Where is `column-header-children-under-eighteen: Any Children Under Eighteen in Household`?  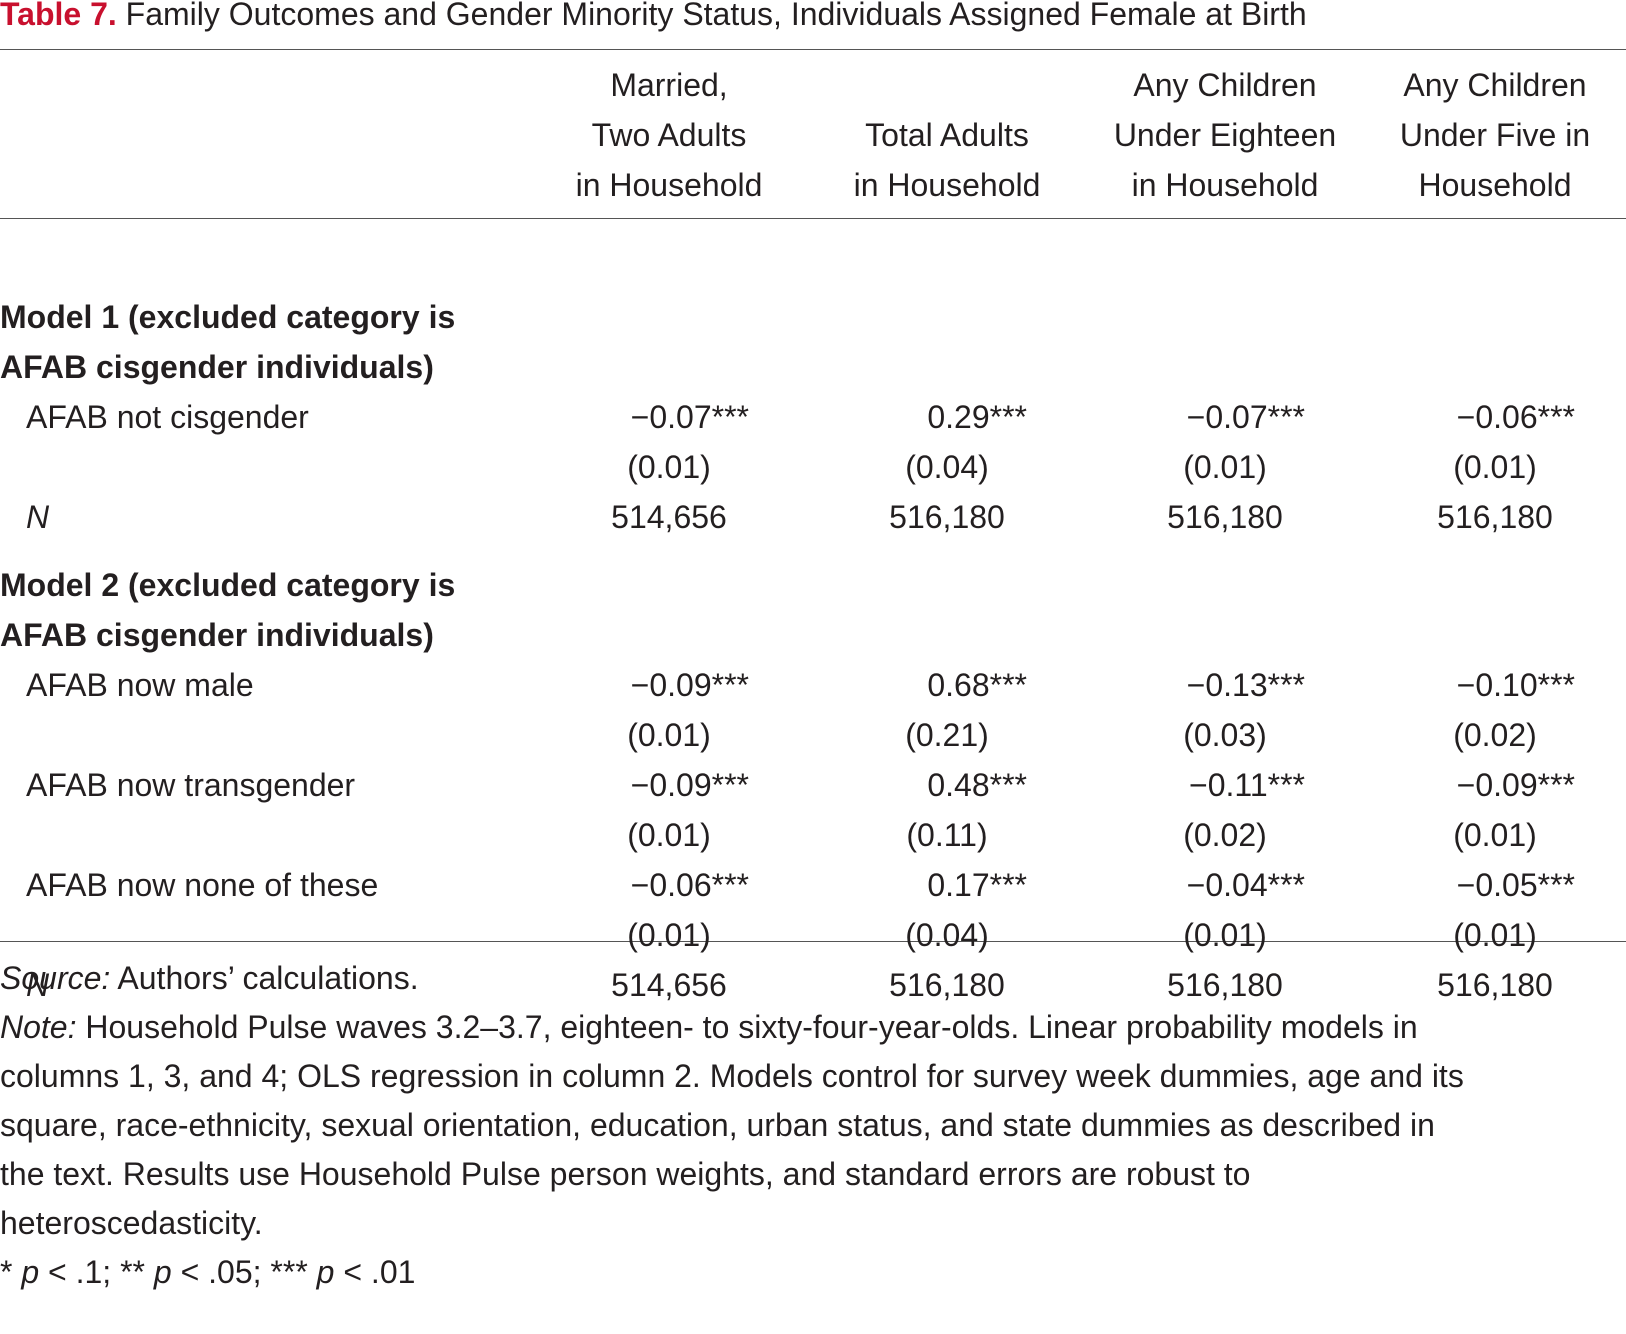
column-header-children-under-eighteen: Any Children Under Eighteen in Household is located at coordinates (1225, 135).